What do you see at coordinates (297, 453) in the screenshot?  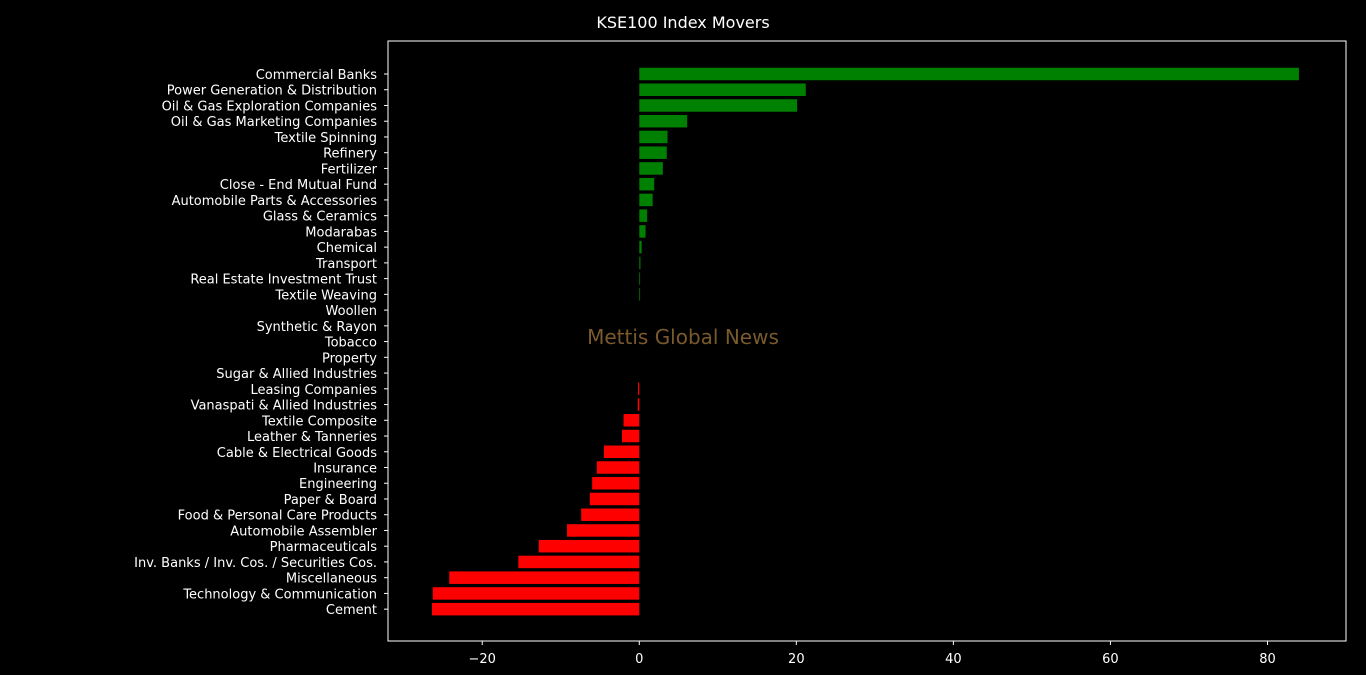 I see `category-label: Cable & Electrical Goods` at bounding box center [297, 453].